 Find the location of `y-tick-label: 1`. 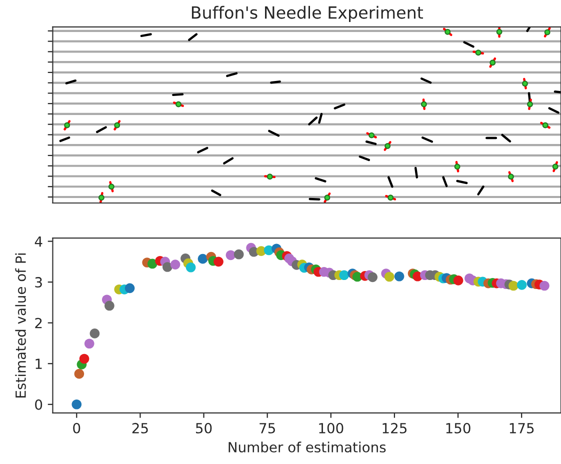

y-tick-label: 1 is located at coordinates (39, 363).